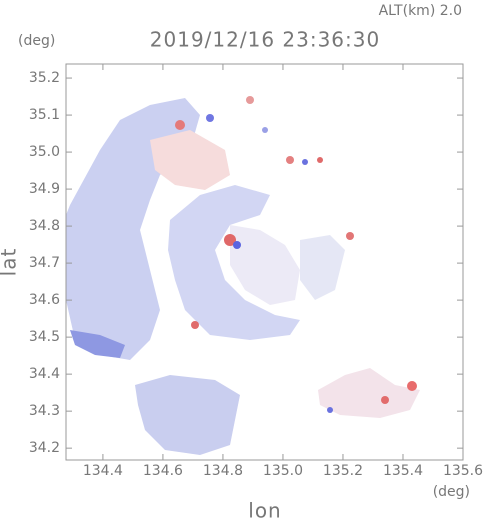 The height and width of the screenshot is (521, 491). What do you see at coordinates (44, 78) in the screenshot?
I see `y-tick-label: 35.2` at bounding box center [44, 78].